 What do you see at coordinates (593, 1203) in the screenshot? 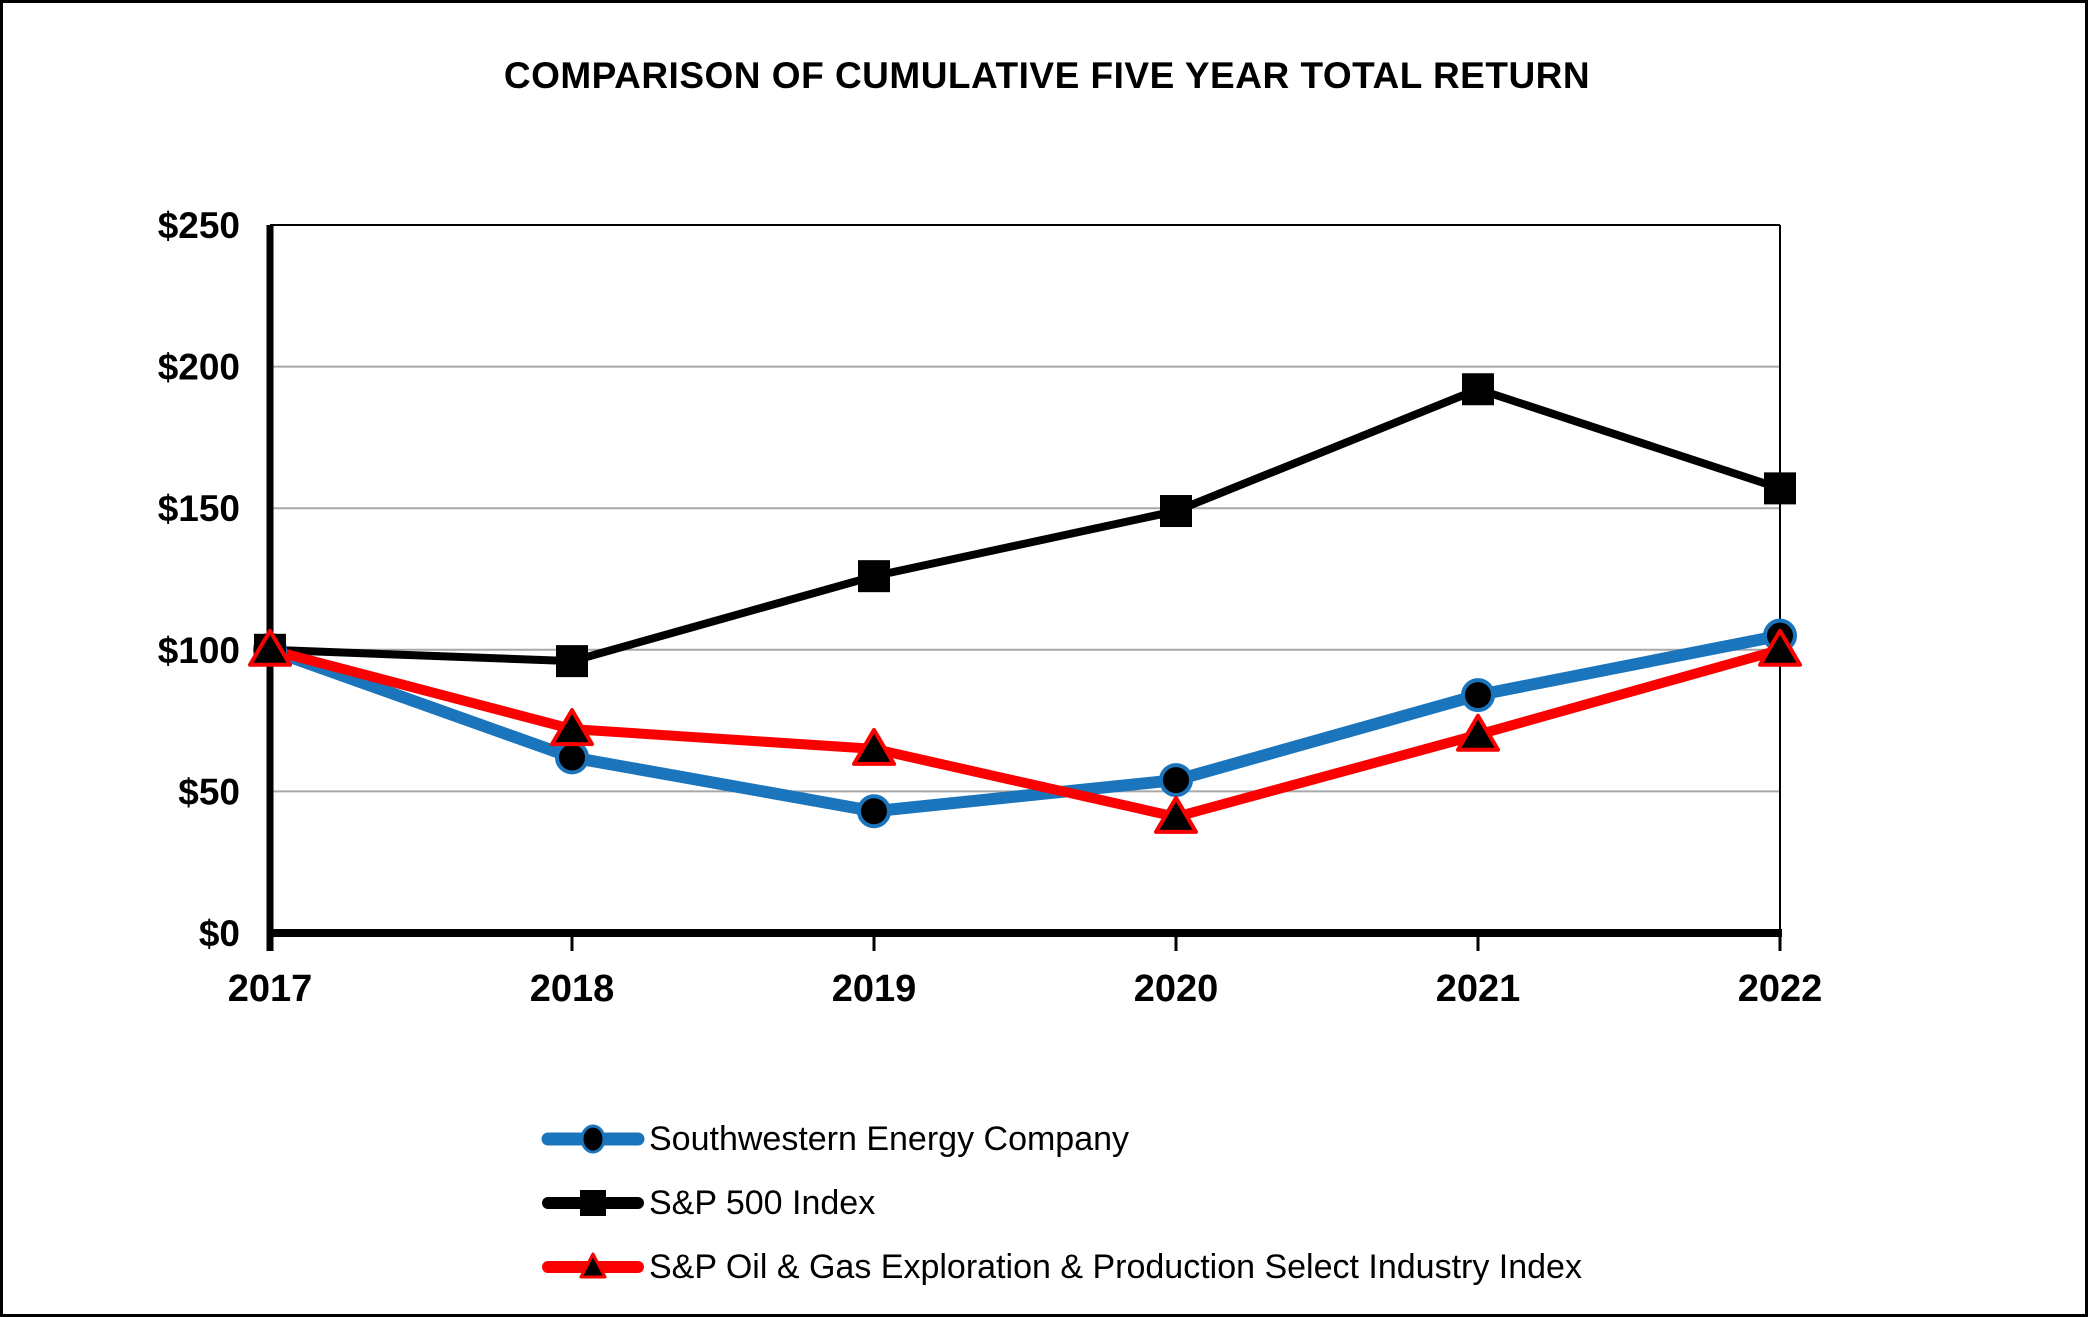
I see `legend-swatch-square` at bounding box center [593, 1203].